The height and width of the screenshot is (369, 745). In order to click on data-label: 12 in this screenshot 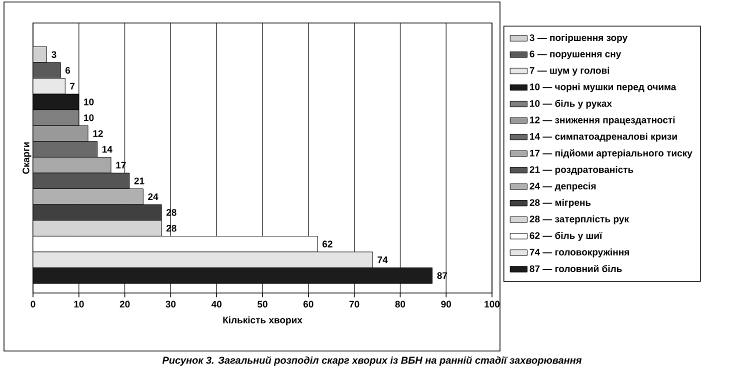, I will do `click(98, 133)`.